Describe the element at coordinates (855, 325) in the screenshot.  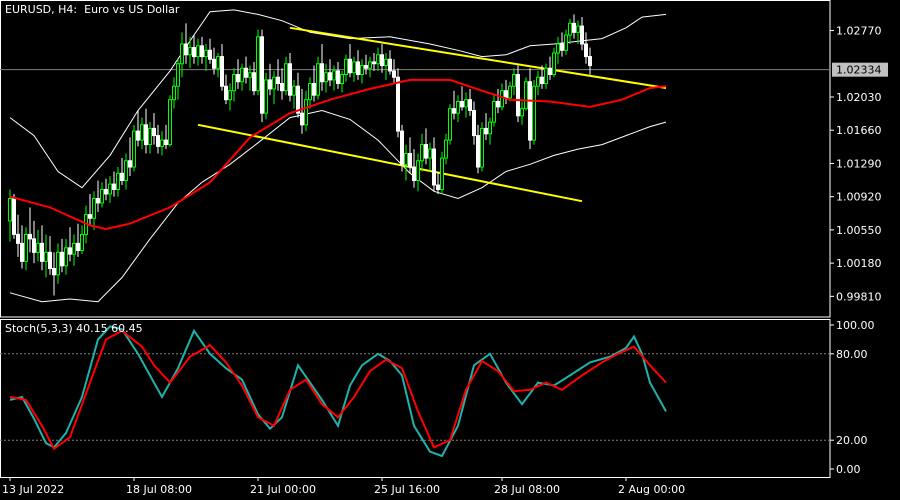
I see `stoch-tick-label: 100.00` at that location.